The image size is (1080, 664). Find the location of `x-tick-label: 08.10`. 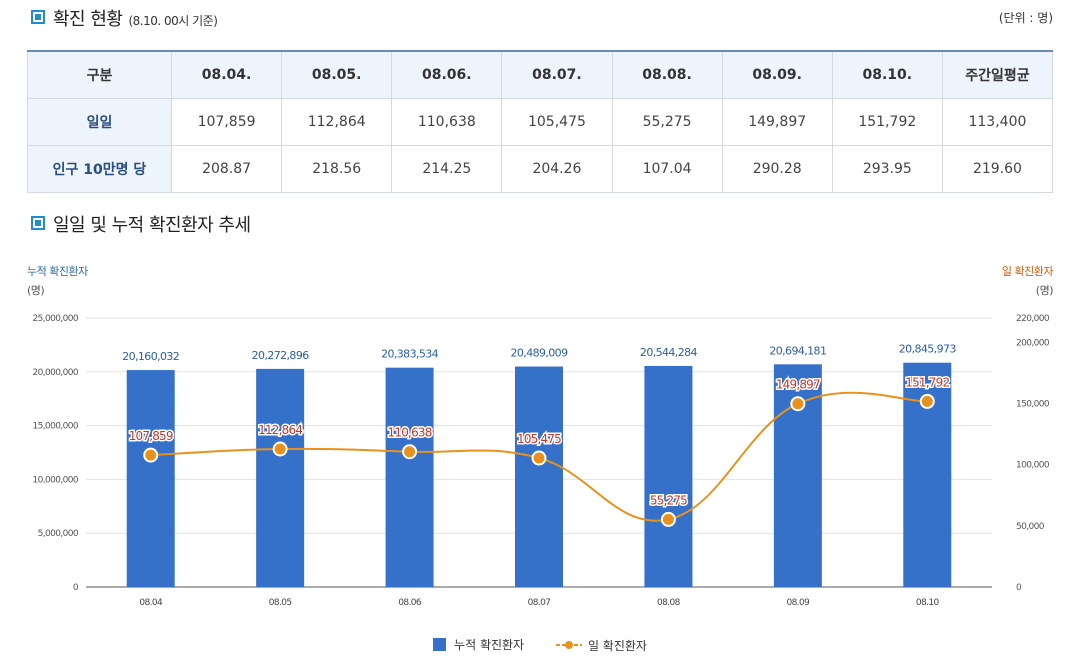

x-tick-label: 08.10 is located at coordinates (928, 603).